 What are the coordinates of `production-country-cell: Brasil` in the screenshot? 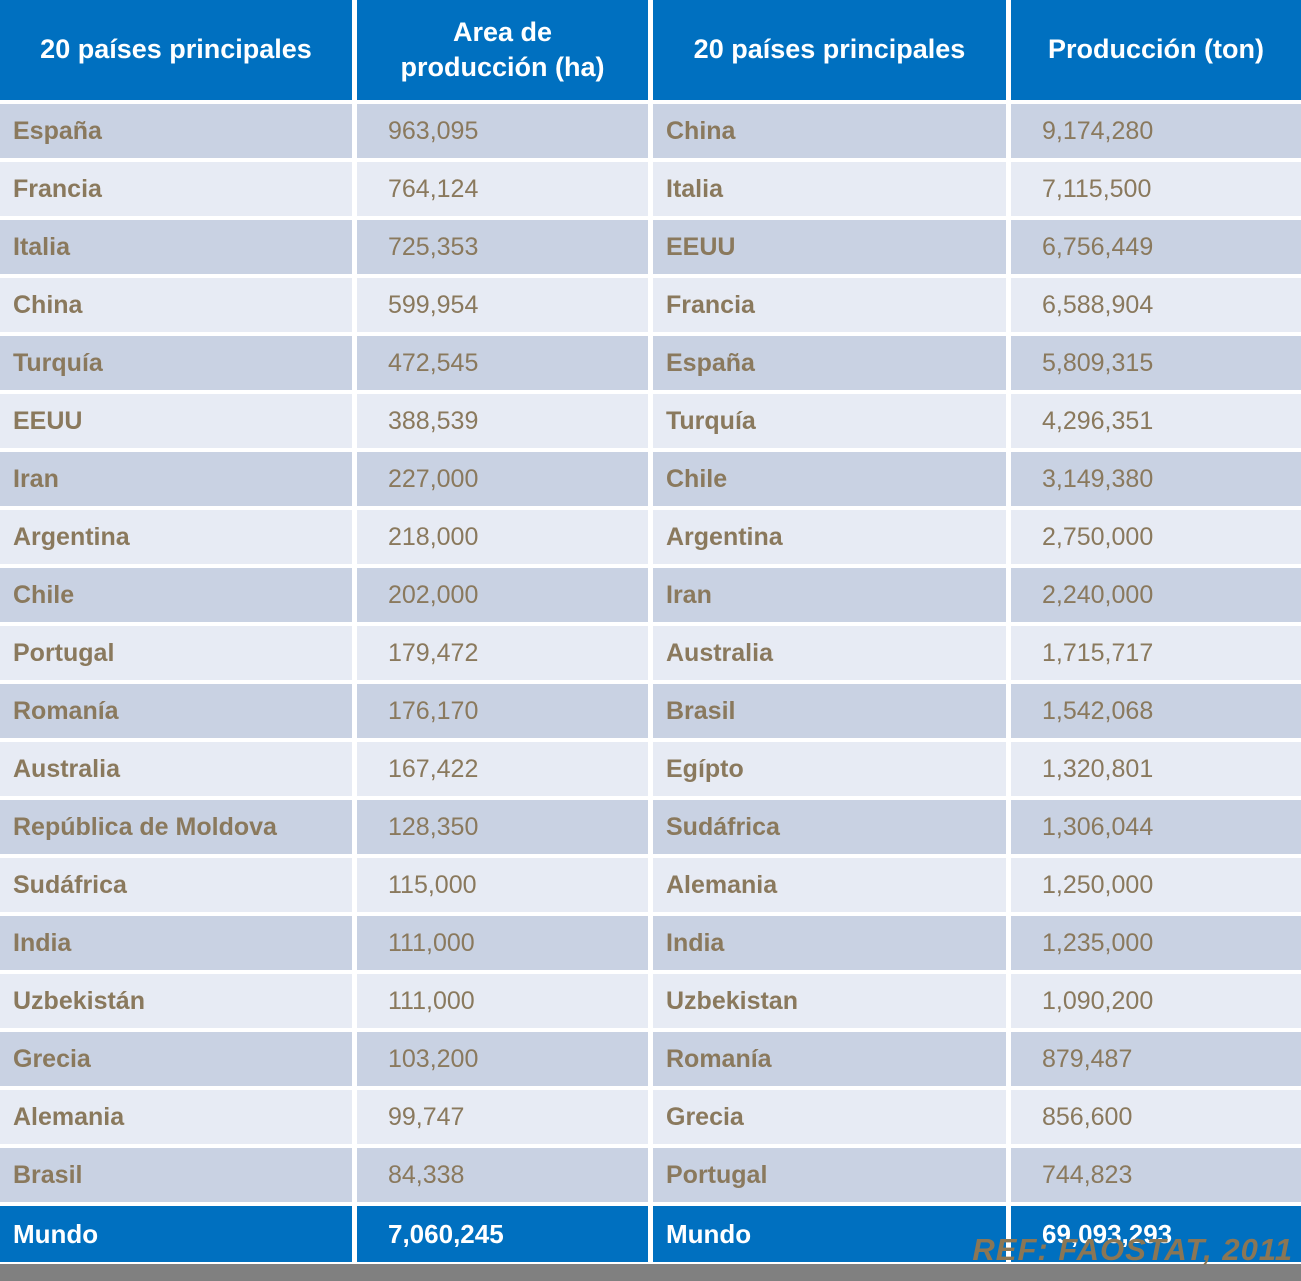 It's located at (829, 711).